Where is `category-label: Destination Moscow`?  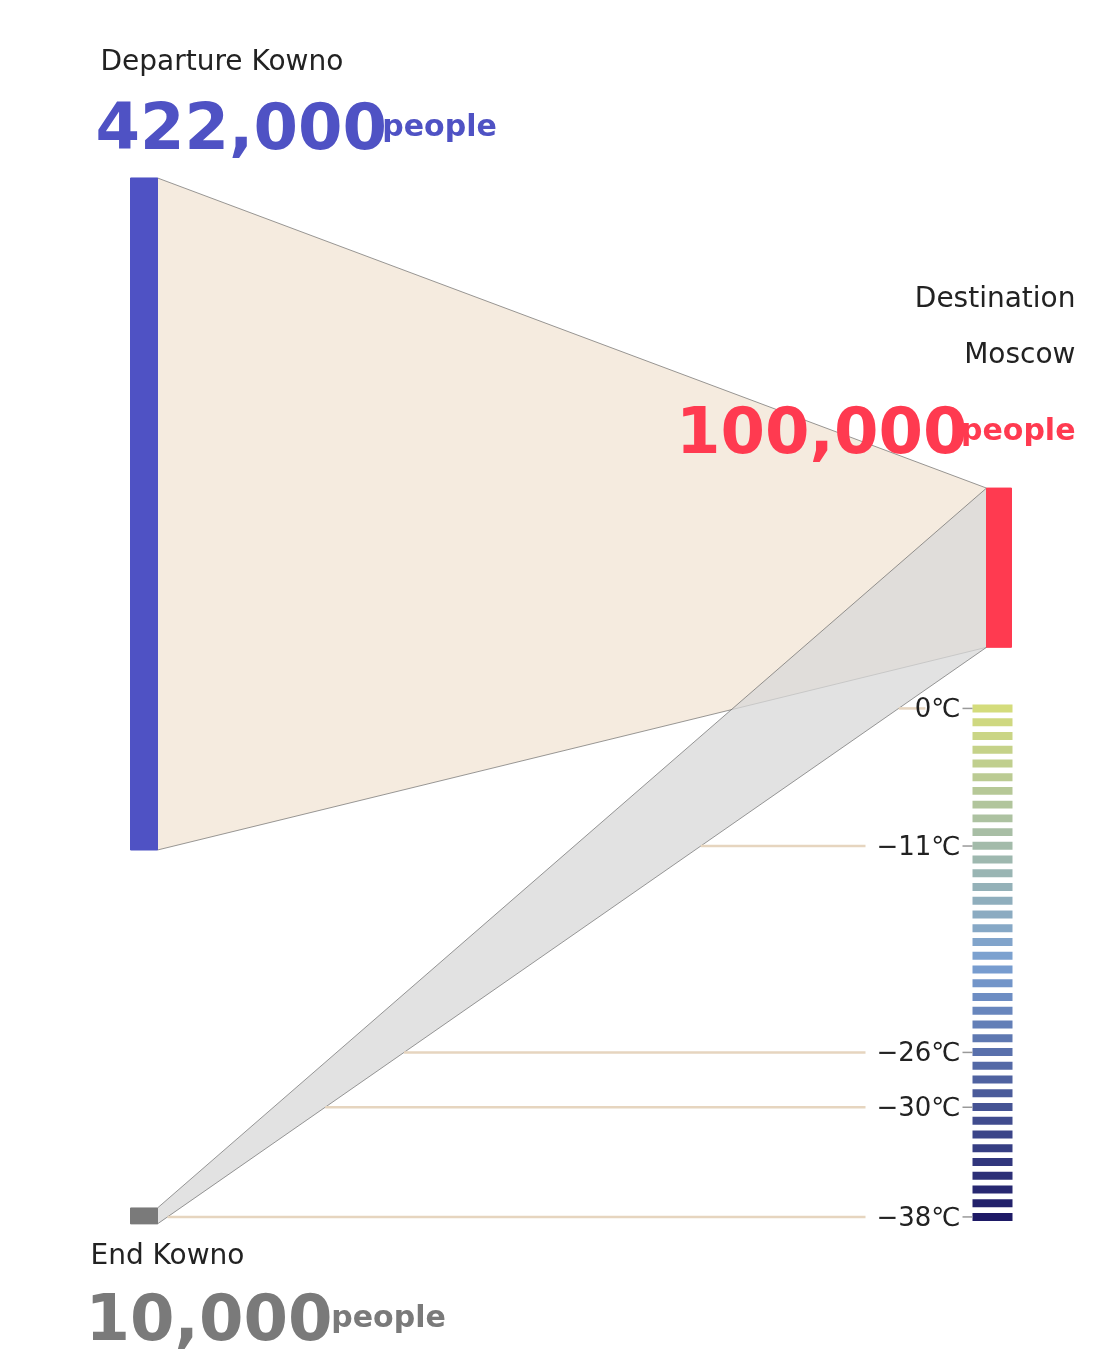 category-label: Destination Moscow is located at coordinates (995, 326).